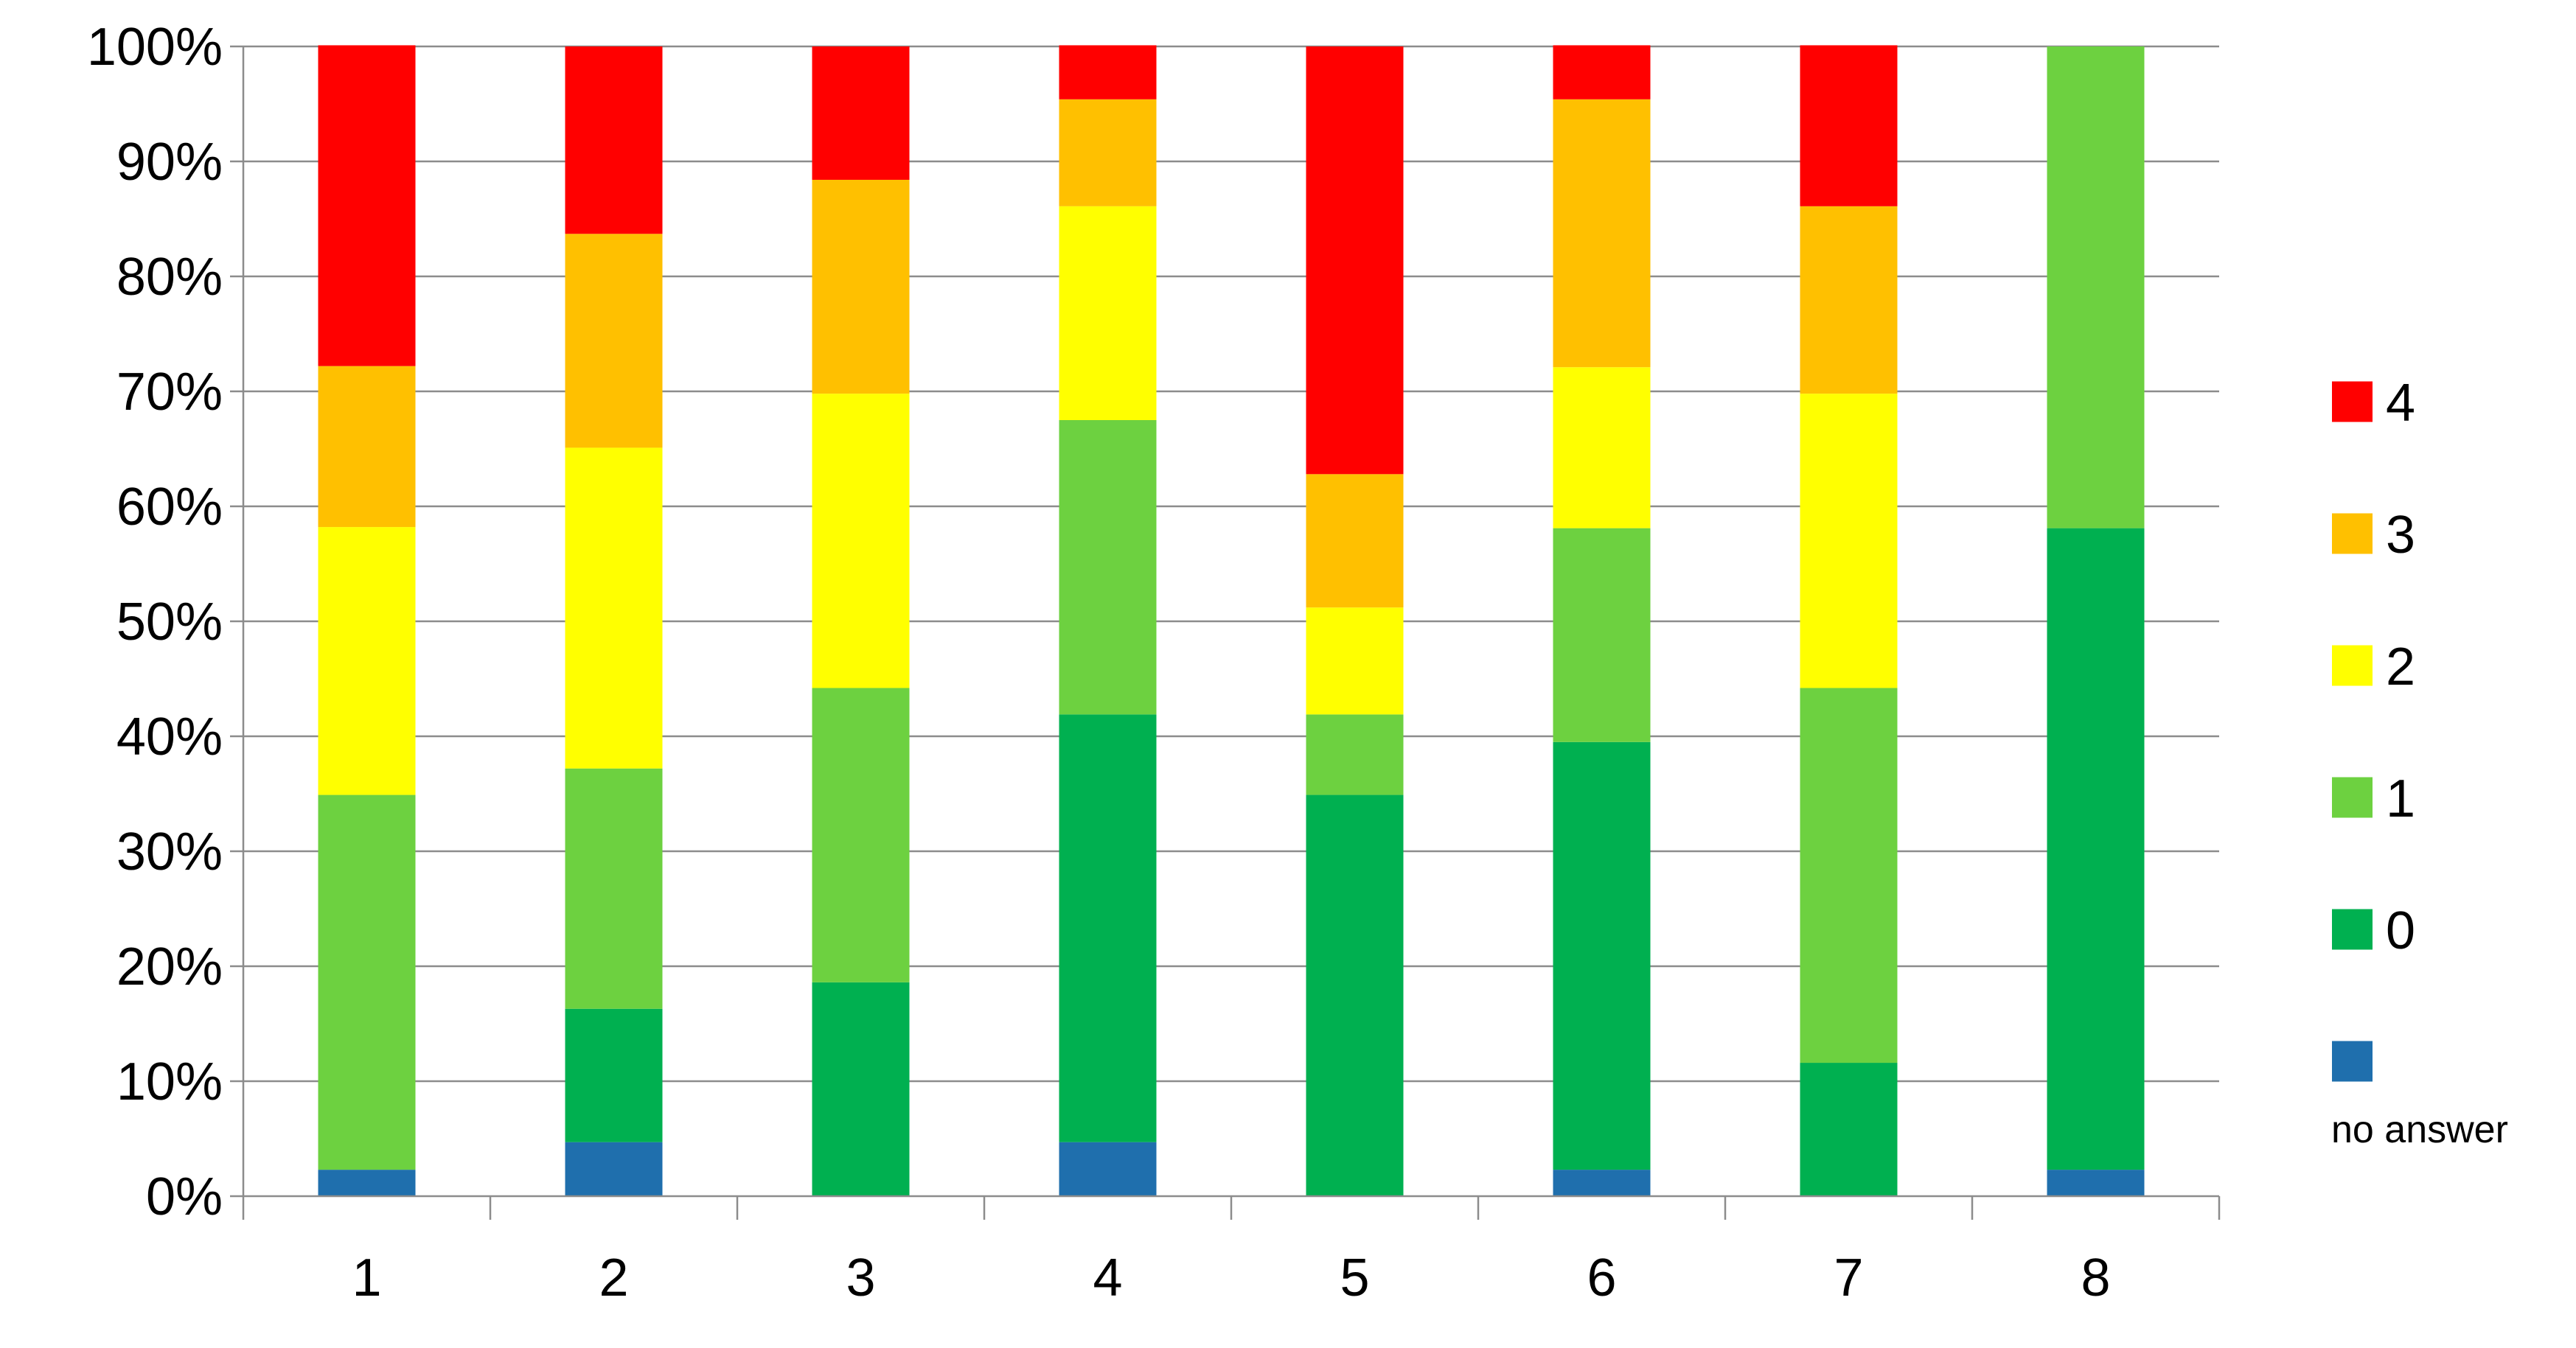  What do you see at coordinates (1849, 1278) in the screenshot?
I see `x-tick-label: 7` at bounding box center [1849, 1278].